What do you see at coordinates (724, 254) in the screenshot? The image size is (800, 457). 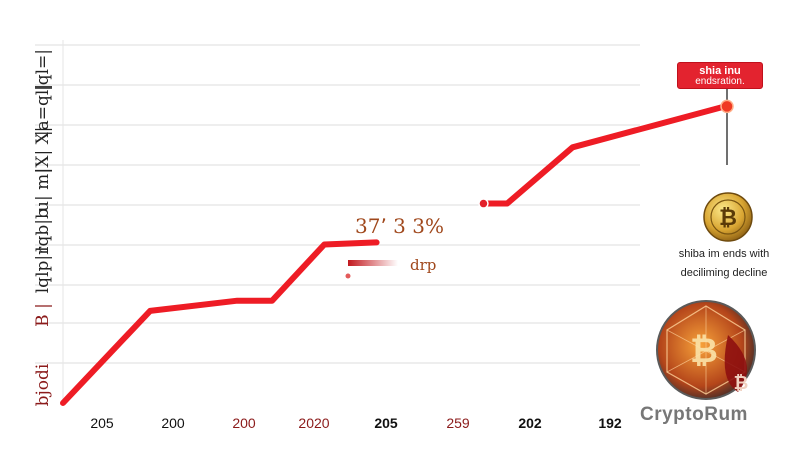 I see `side-caption-line-1: shiba im ends with` at bounding box center [724, 254].